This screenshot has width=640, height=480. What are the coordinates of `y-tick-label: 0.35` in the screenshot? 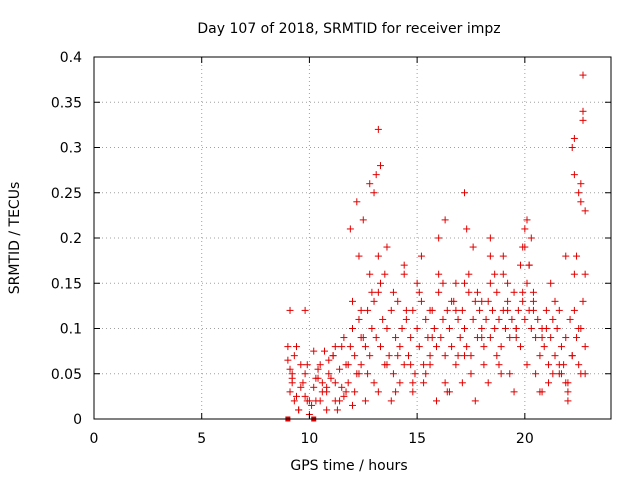 It's located at (66, 103).